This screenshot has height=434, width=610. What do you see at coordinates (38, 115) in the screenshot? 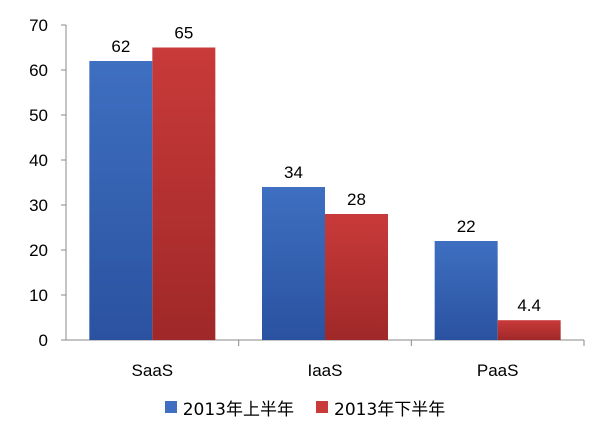
I see `y-tick-label: 50` at bounding box center [38, 115].